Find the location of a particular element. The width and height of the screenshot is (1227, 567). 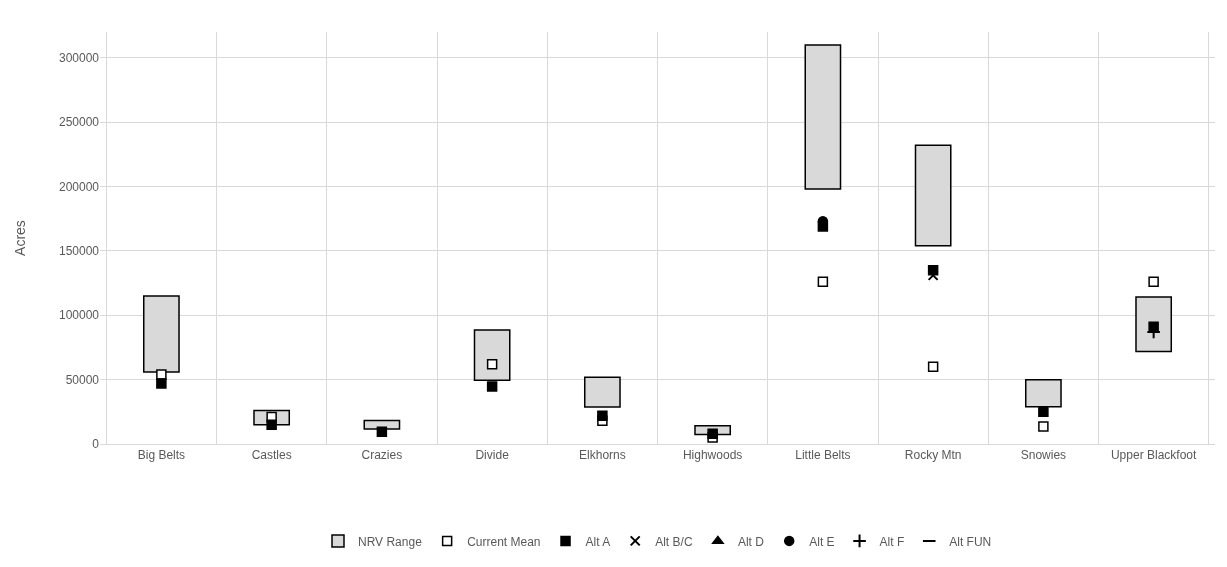

x-tick-label: Divide is located at coordinates (492, 455).